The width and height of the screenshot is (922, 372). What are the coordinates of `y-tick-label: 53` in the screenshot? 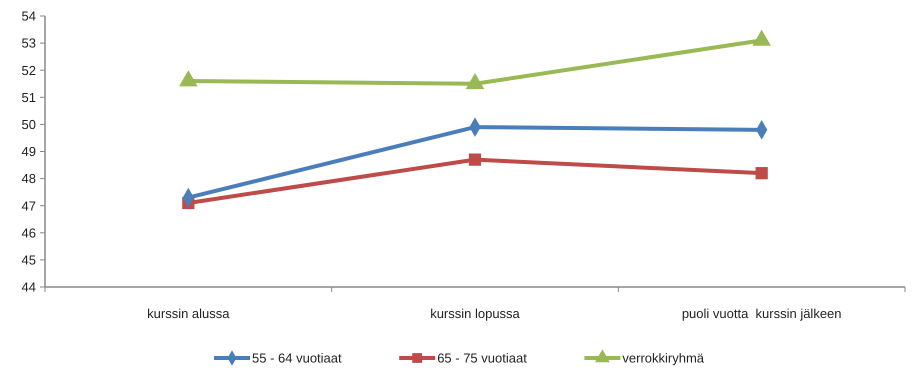 It's located at (29, 43).